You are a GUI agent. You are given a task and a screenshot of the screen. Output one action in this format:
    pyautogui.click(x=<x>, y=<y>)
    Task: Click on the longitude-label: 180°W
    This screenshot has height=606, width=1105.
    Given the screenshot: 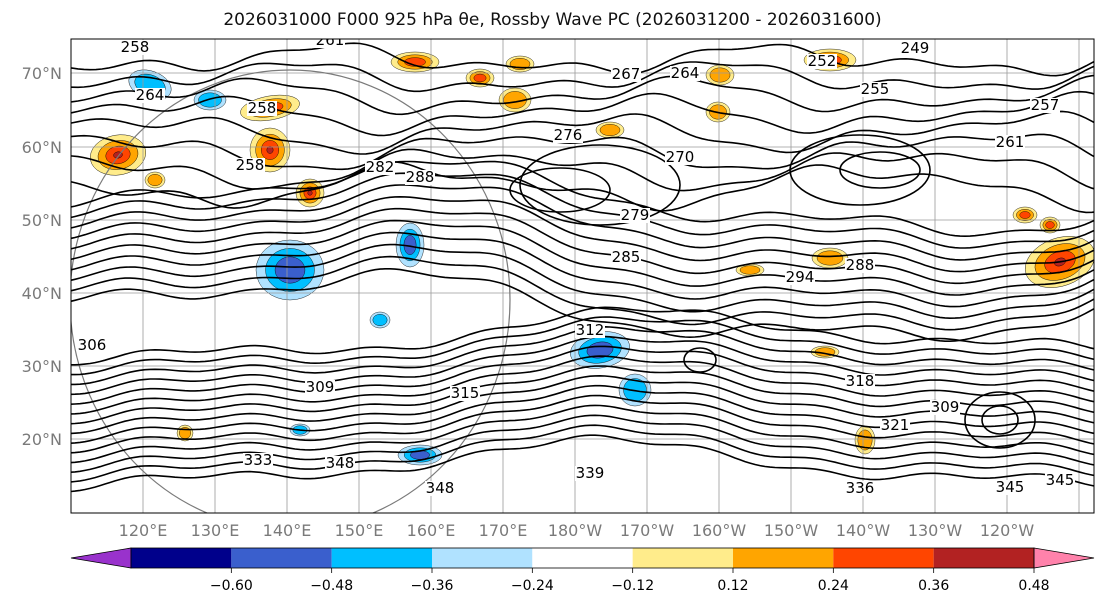 What is the action you would take?
    pyautogui.click(x=575, y=530)
    